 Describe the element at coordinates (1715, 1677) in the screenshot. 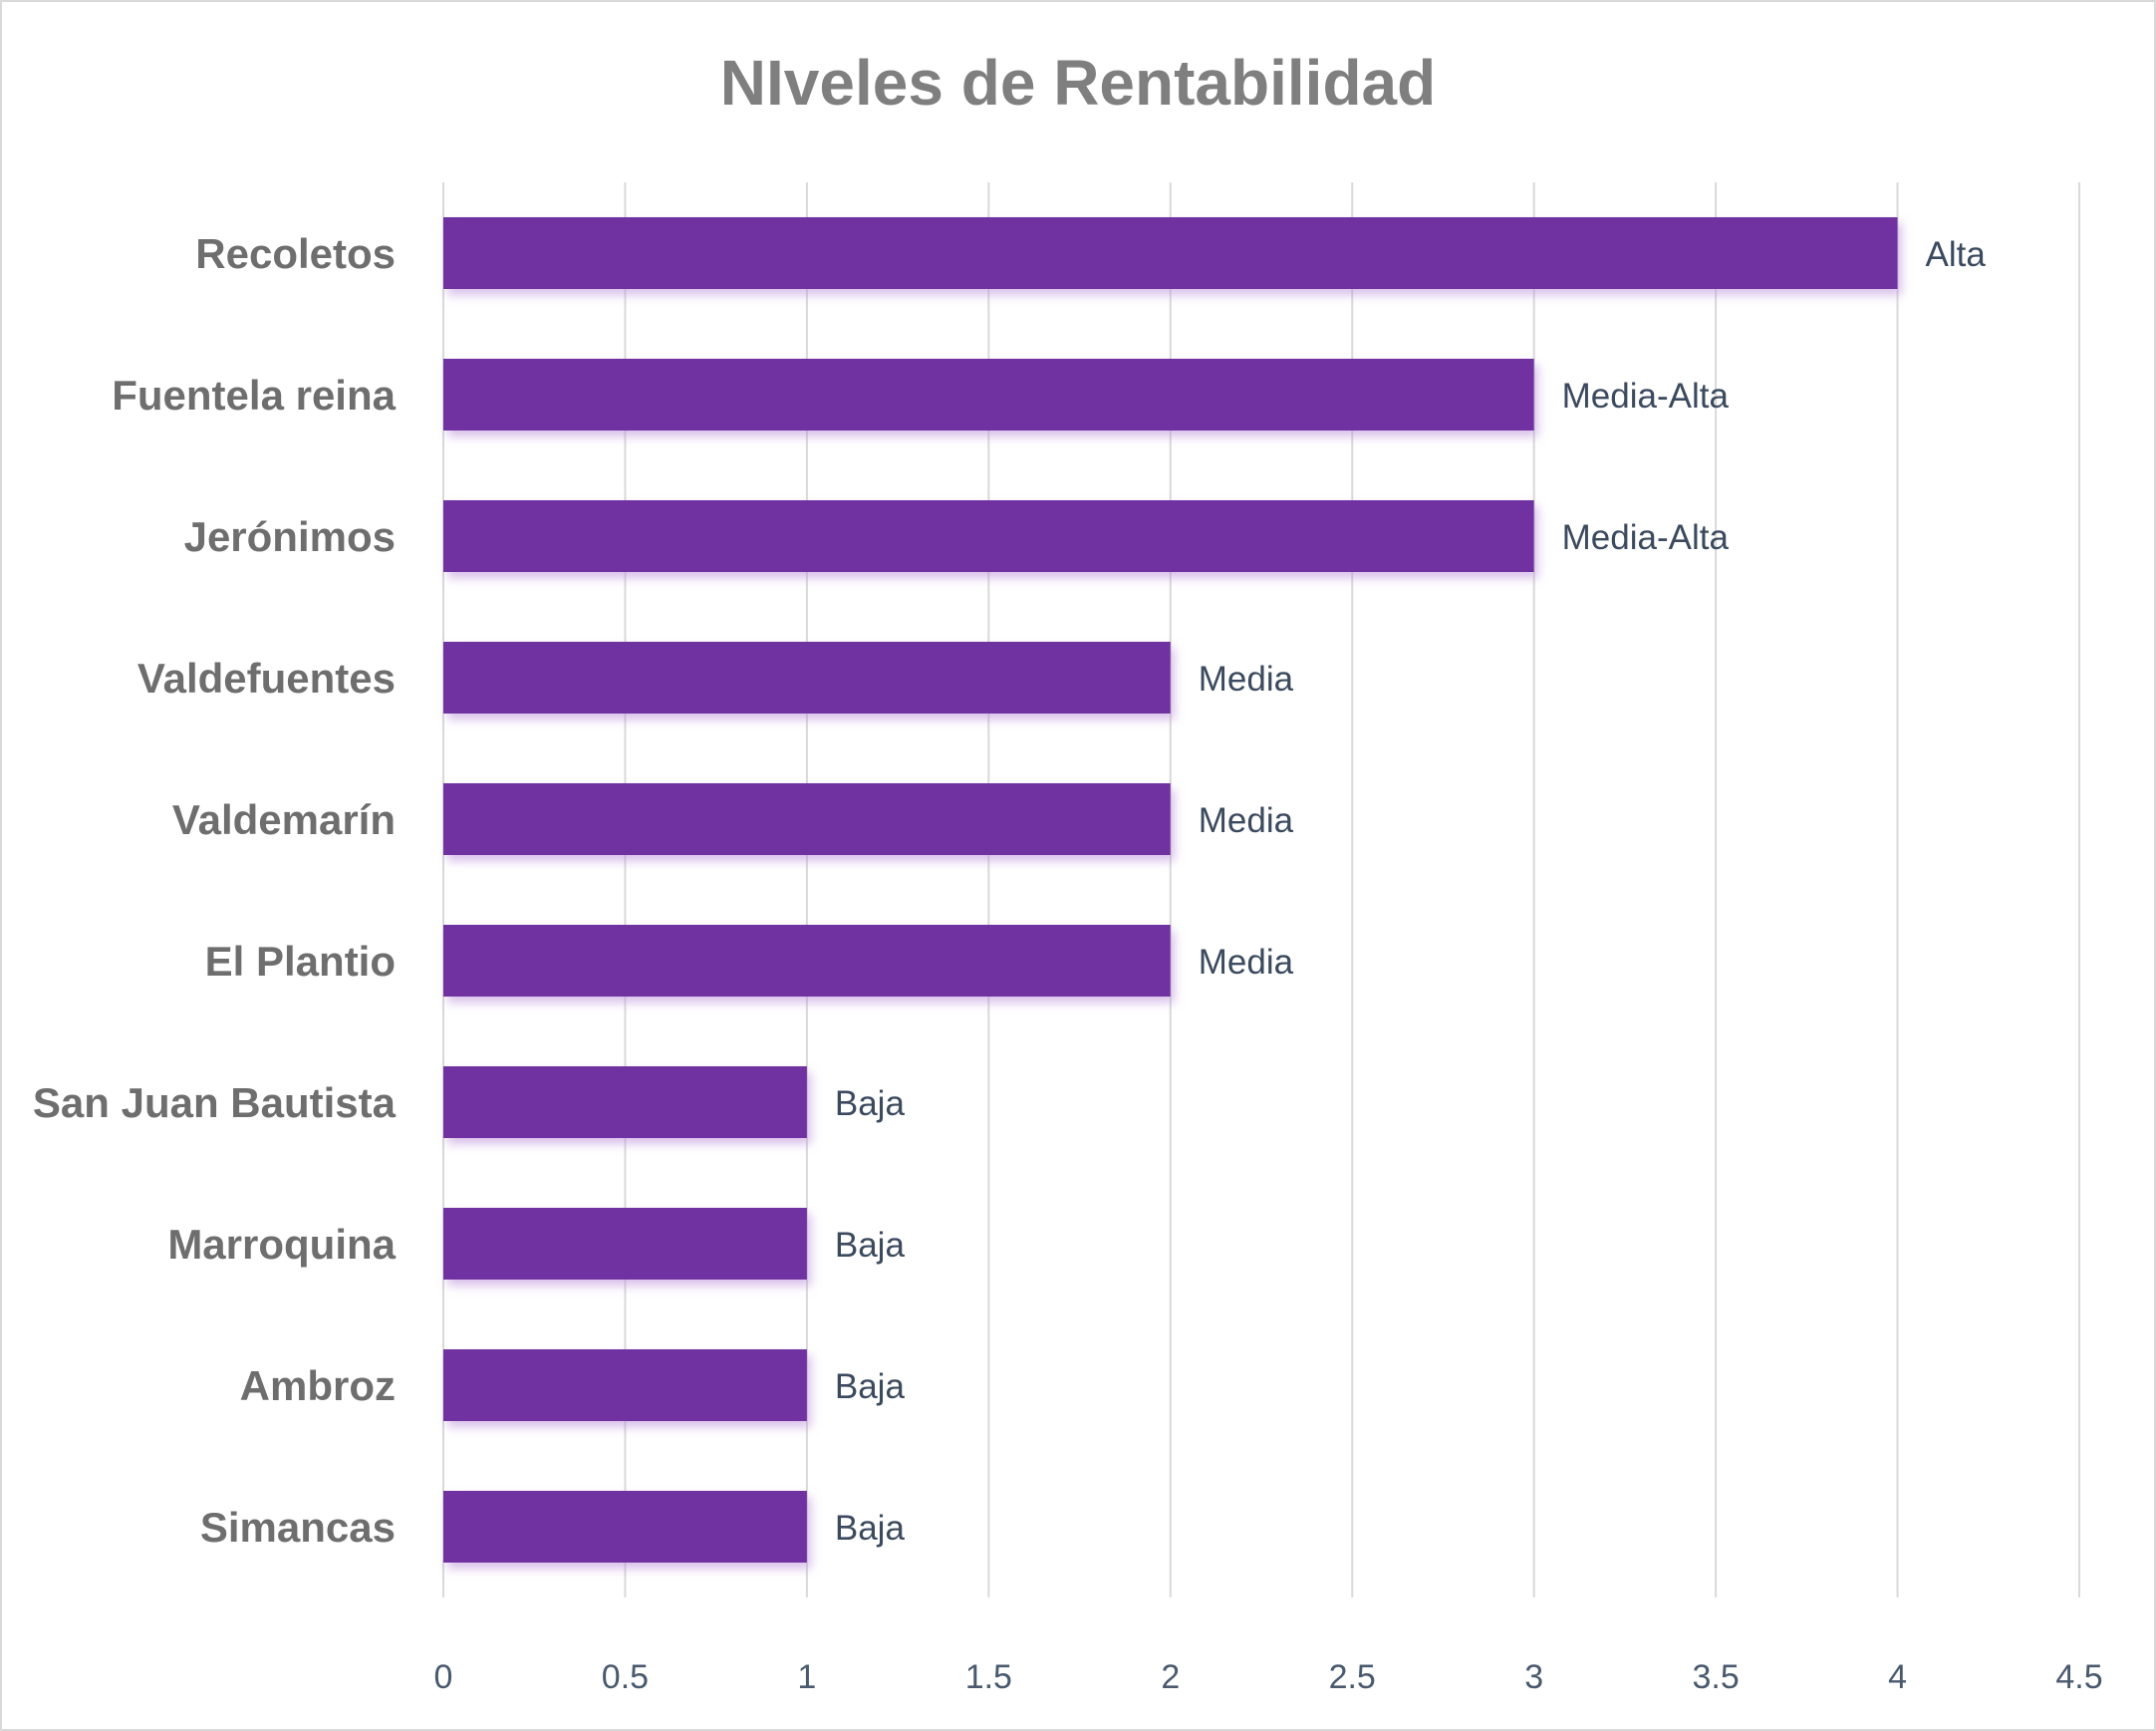

I see `x-tick-label-7: 3.5` at that location.